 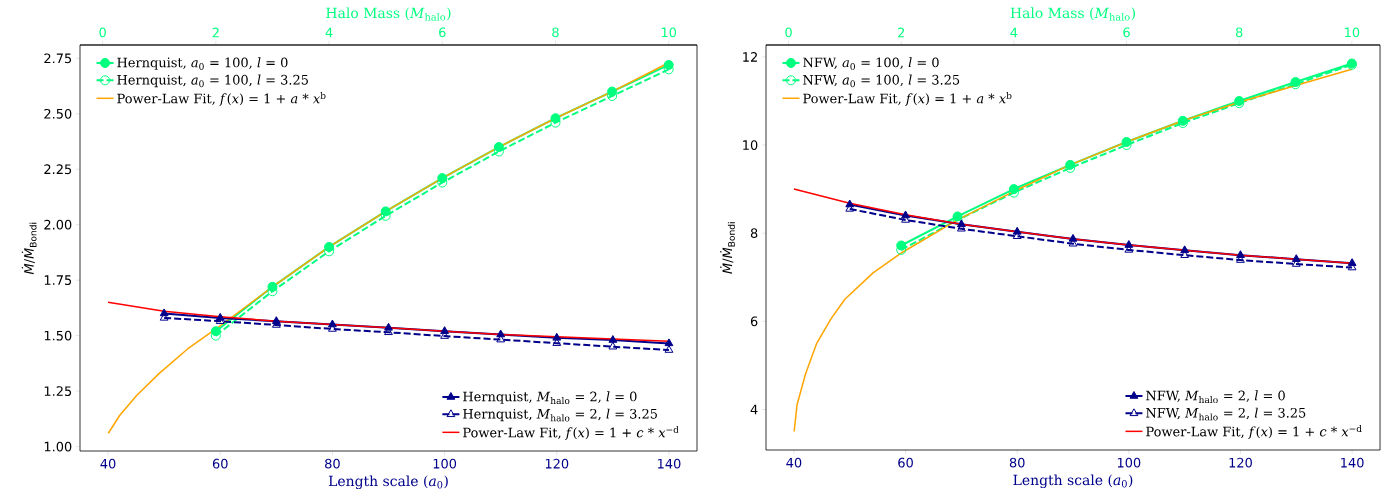 What do you see at coordinates (750, 57) in the screenshot?
I see `y-tick-label: 12` at bounding box center [750, 57].